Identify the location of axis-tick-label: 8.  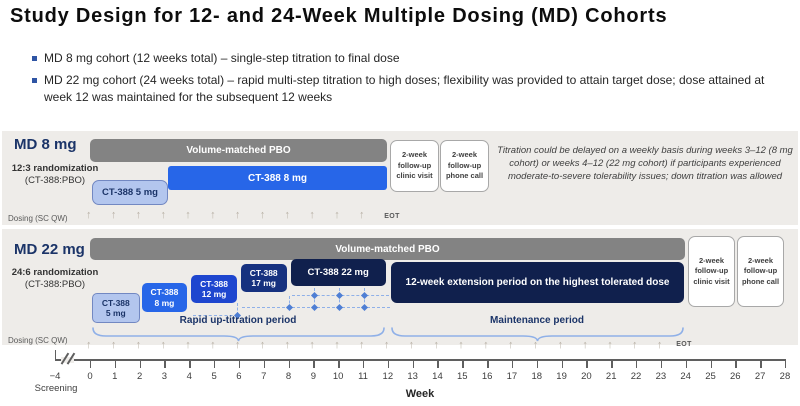
(288, 376).